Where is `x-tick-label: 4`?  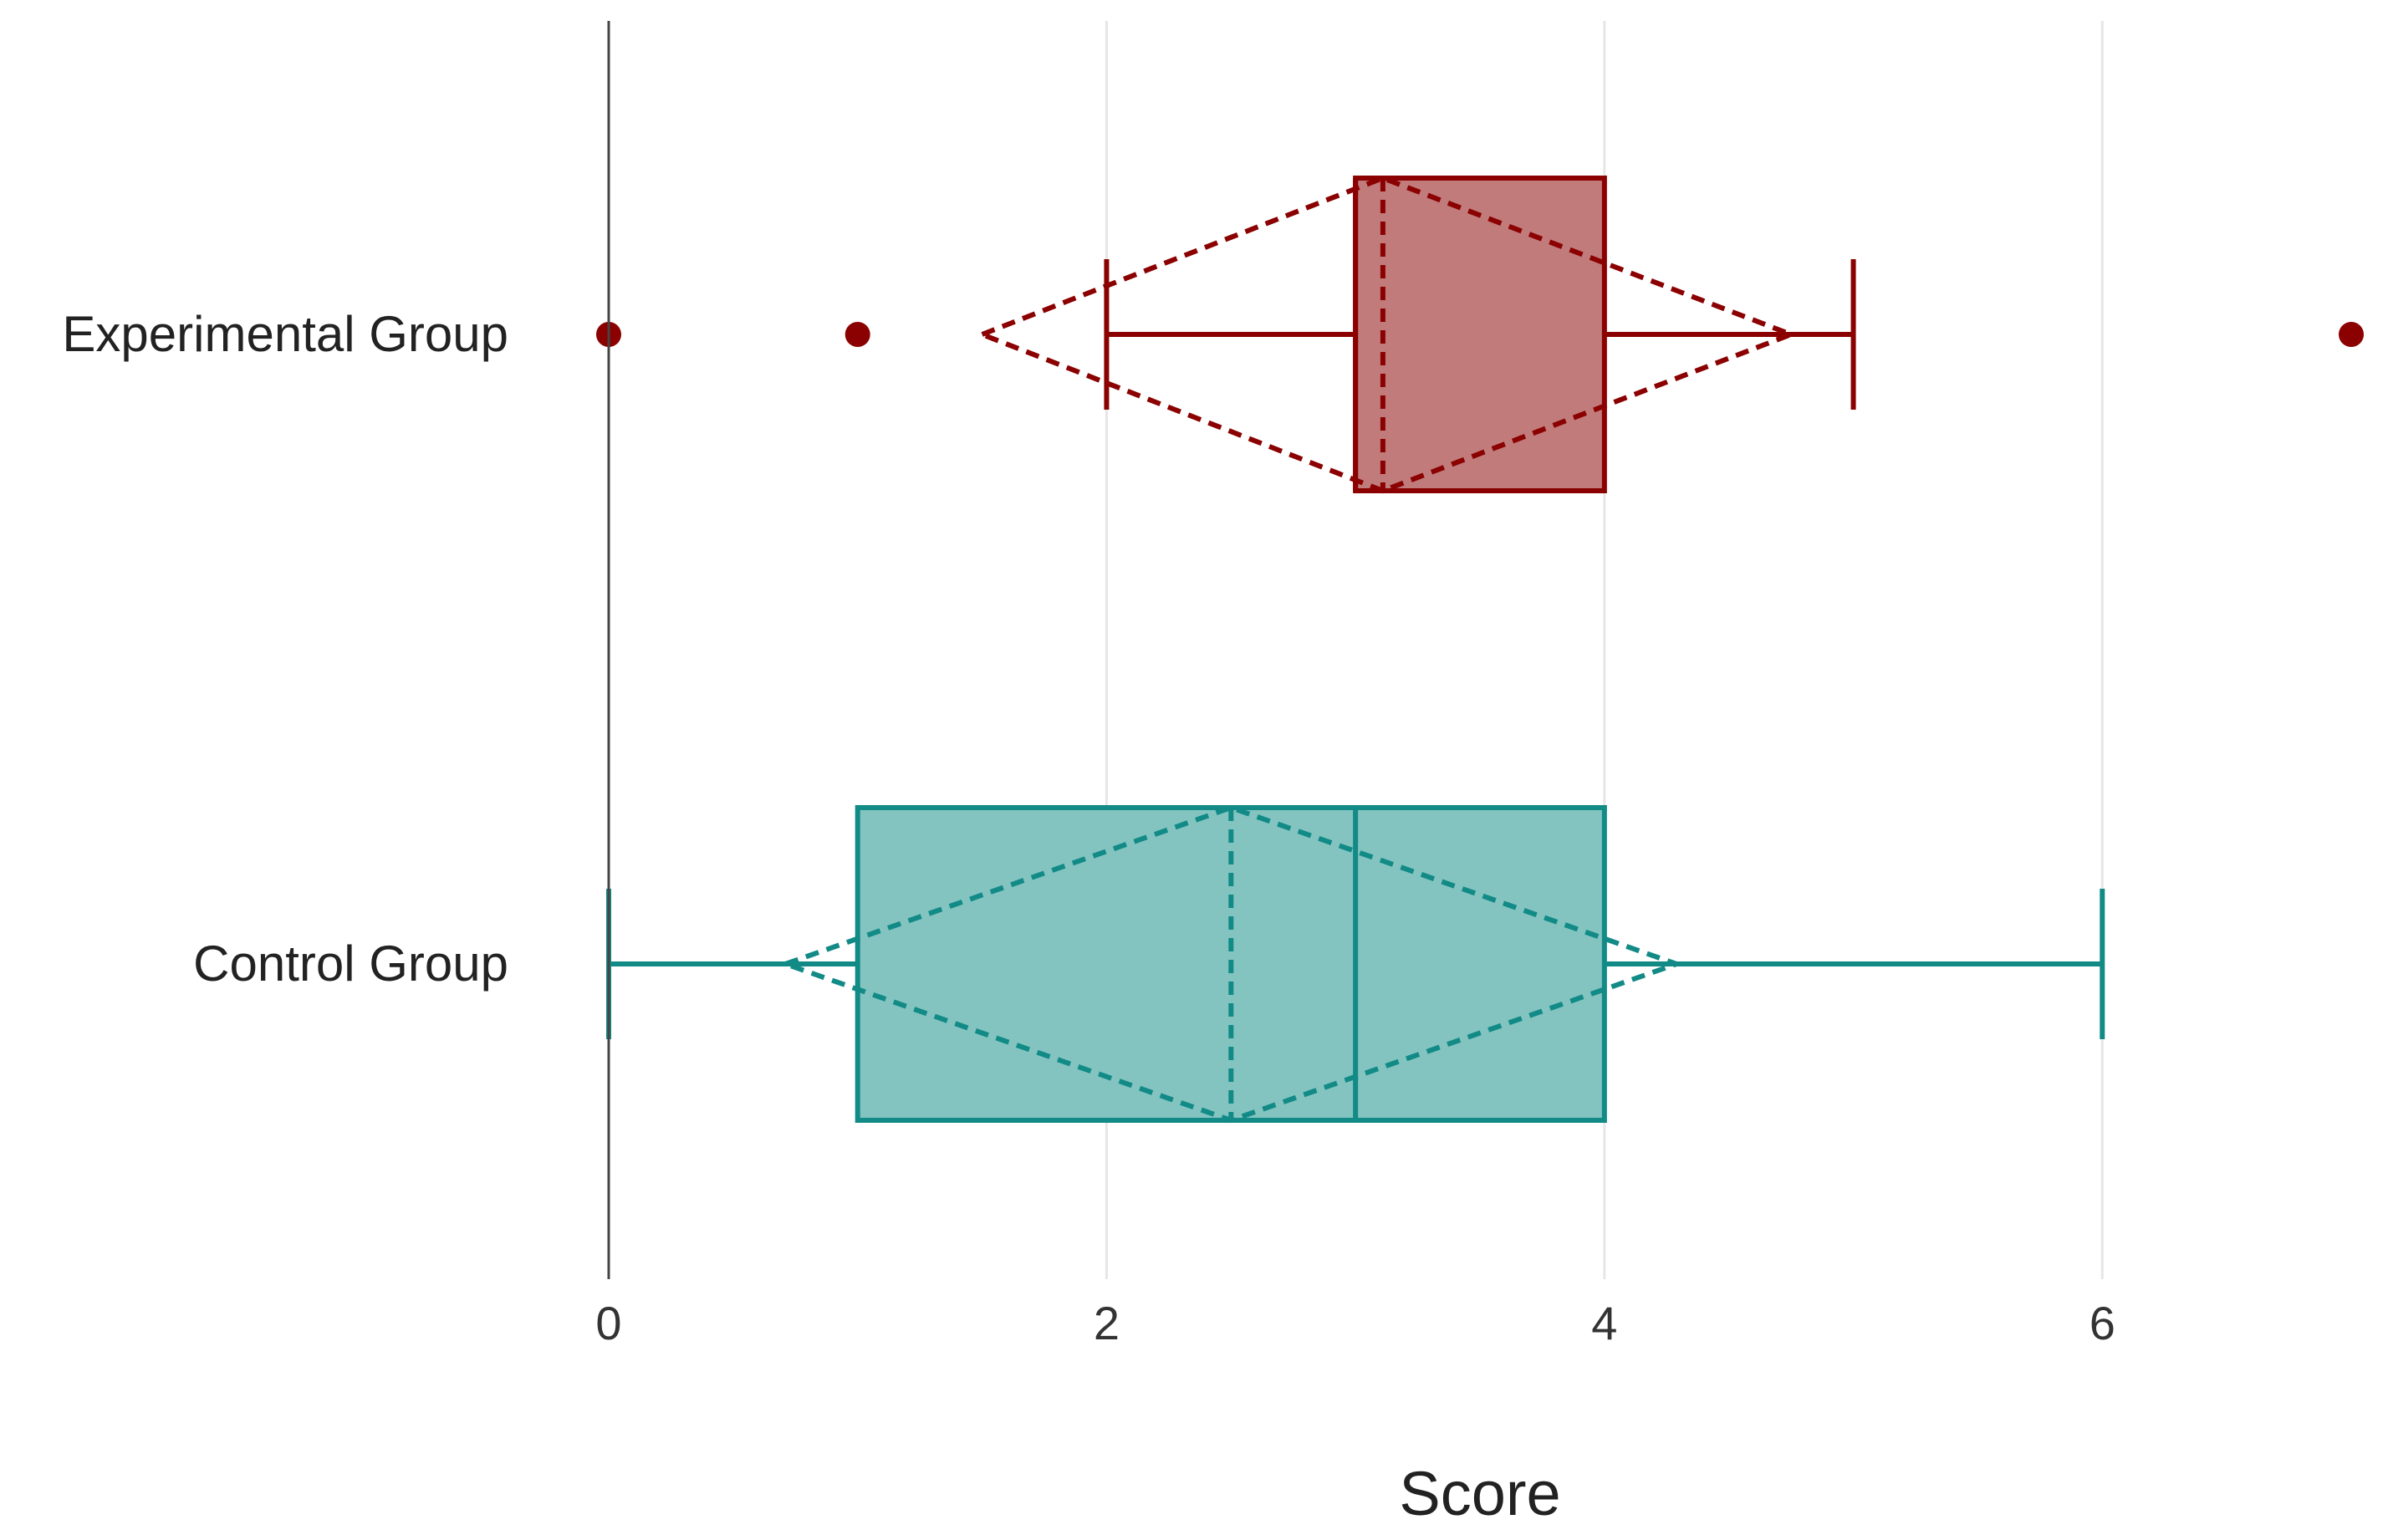
x-tick-label: 4 is located at coordinates (1604, 1323).